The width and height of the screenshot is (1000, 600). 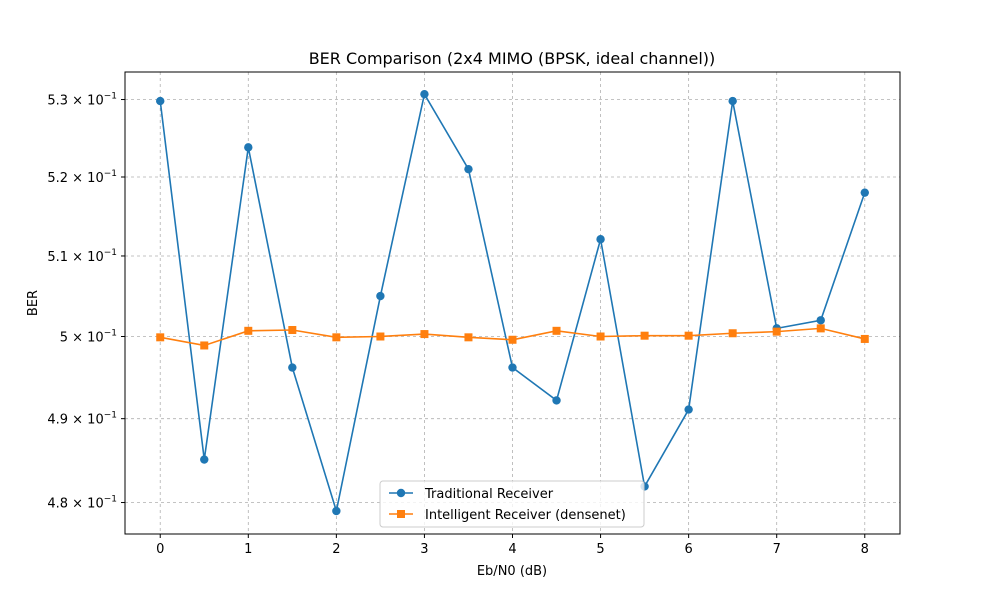 I want to click on legend-label: Traditional Receiver, so click(x=489, y=494).